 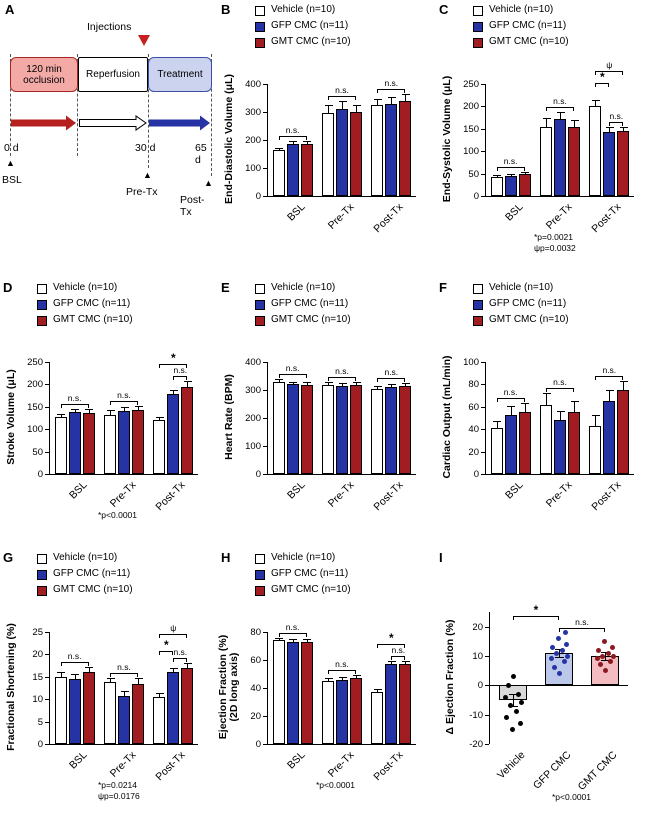 I want to click on treatment-arrow-icon, so click(x=179, y=123).